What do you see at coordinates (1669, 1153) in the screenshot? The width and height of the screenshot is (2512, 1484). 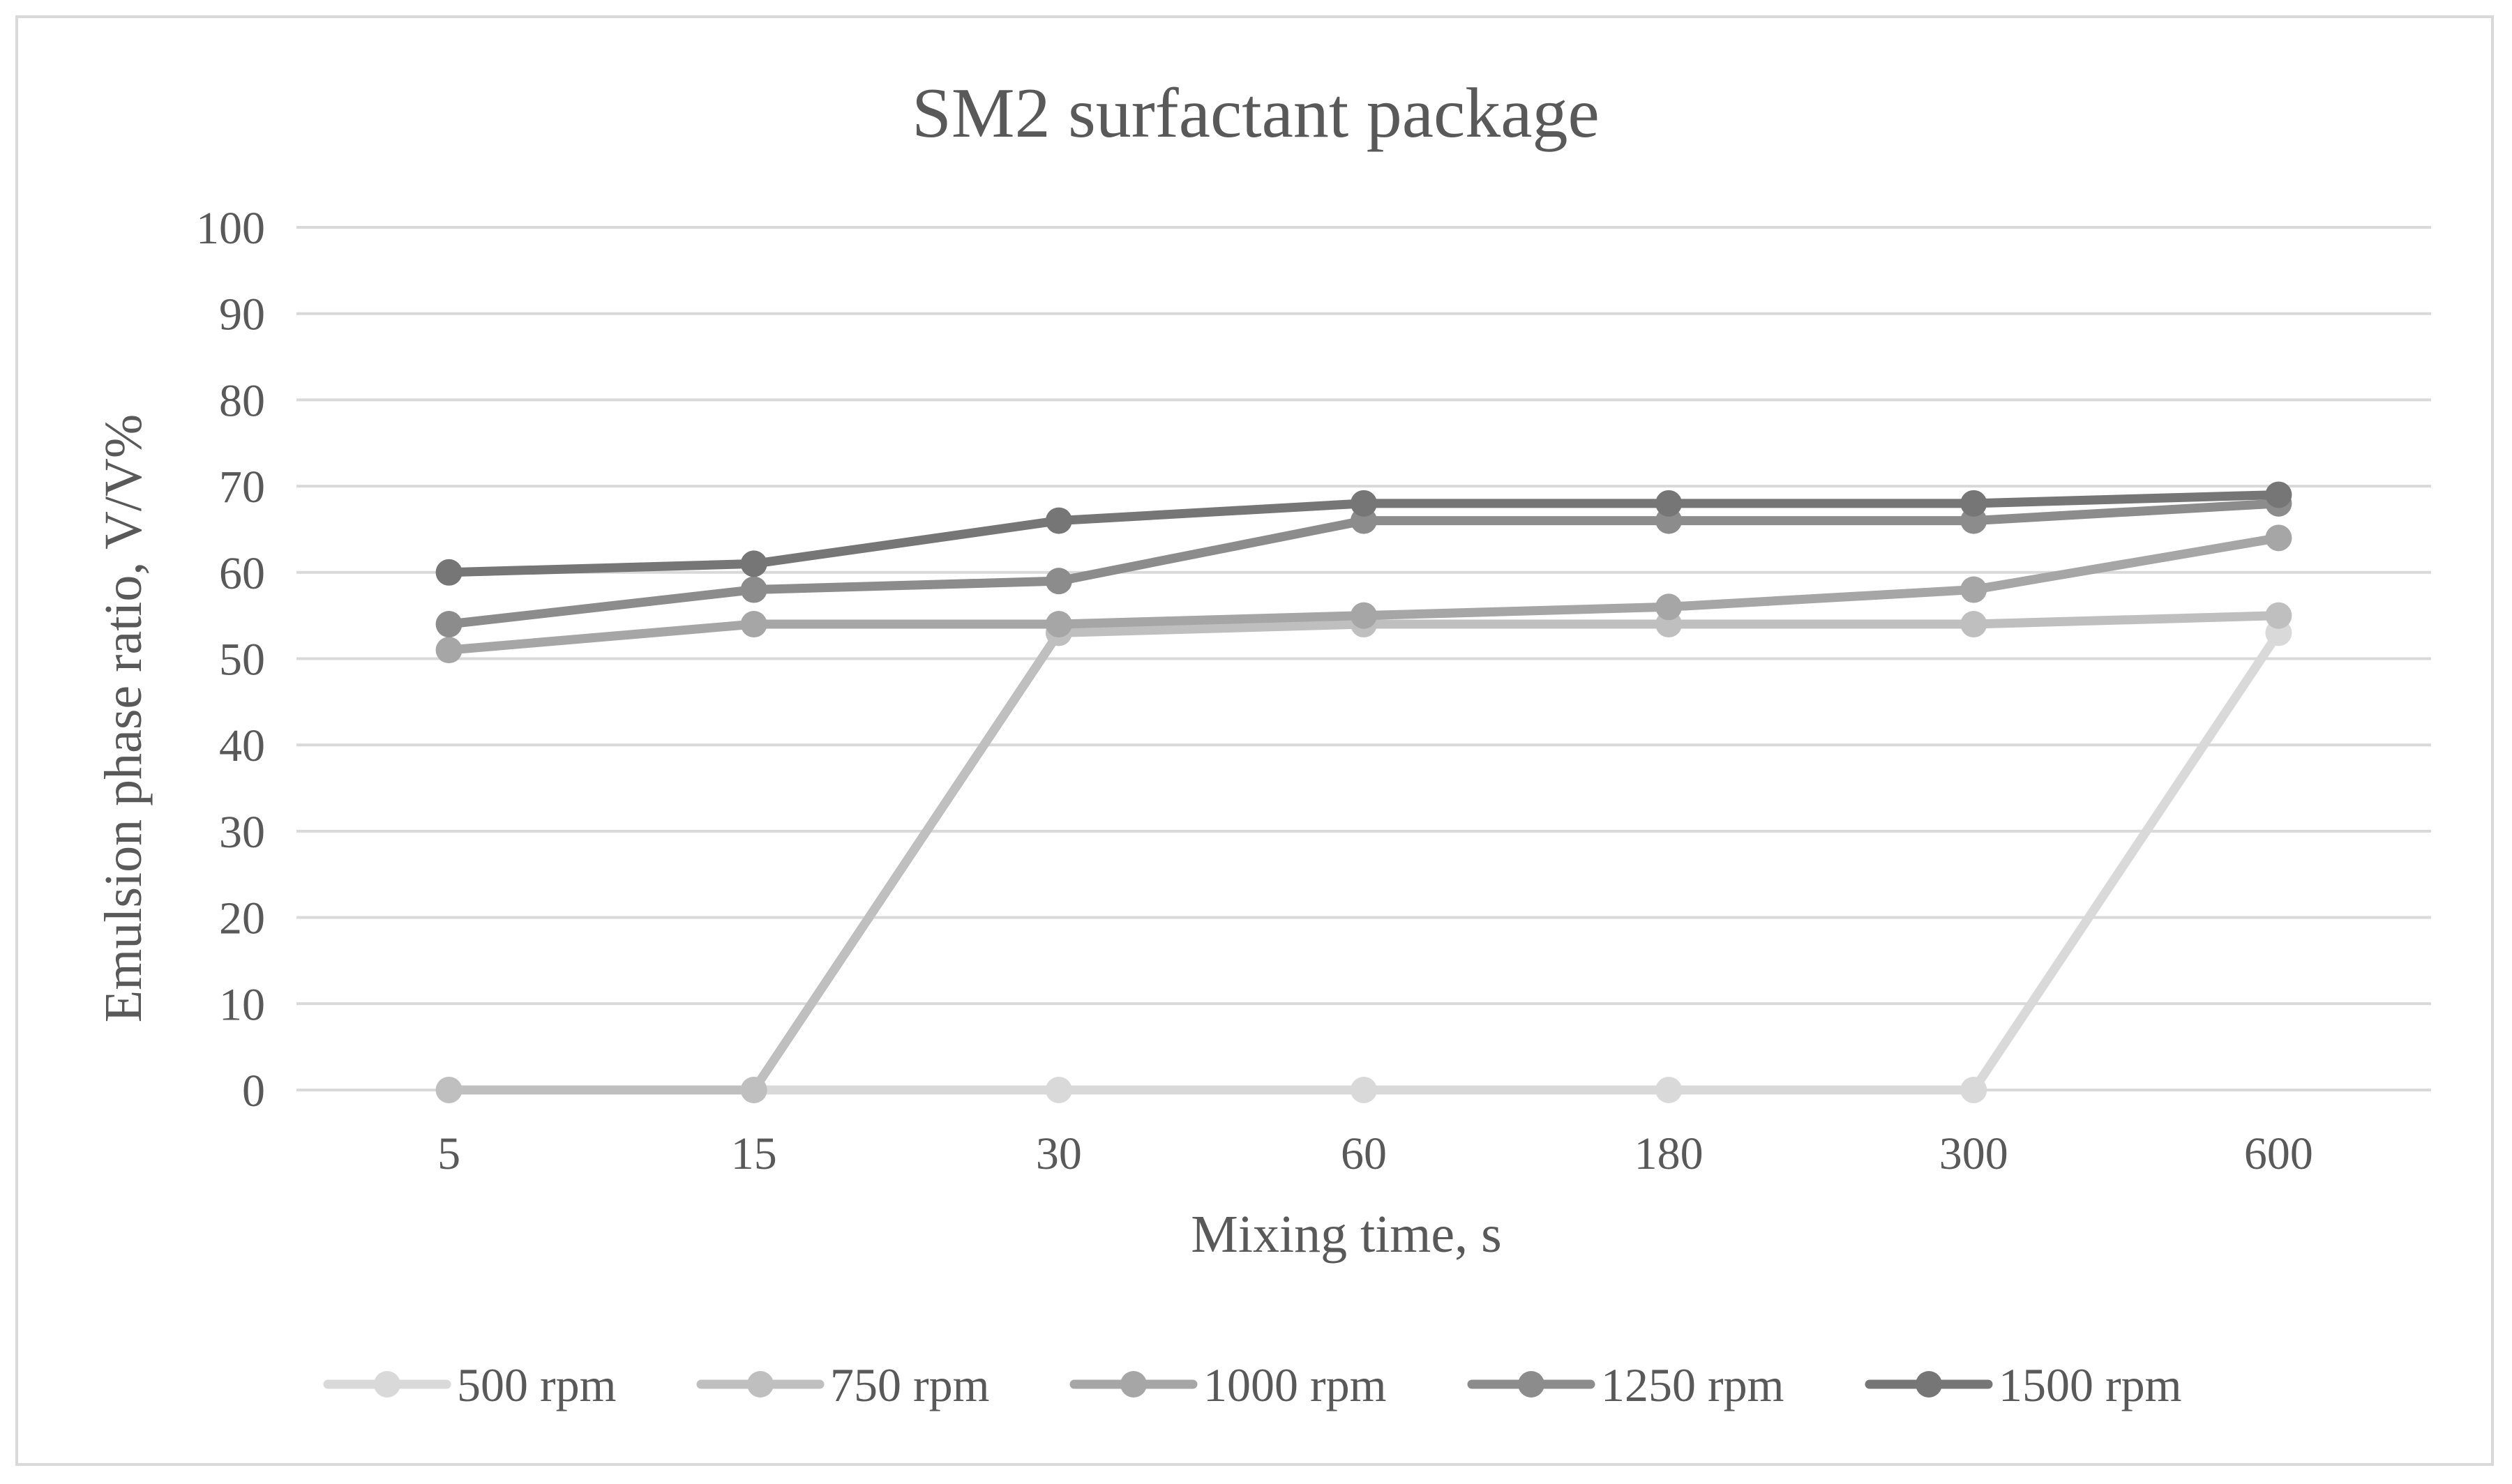 I see `x-tick-label: 180` at bounding box center [1669, 1153].